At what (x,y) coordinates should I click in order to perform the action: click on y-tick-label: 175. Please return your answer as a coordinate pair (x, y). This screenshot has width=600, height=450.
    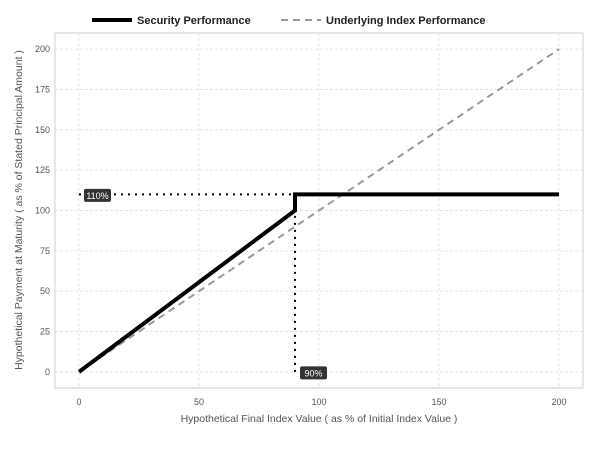
    Looking at the image, I should click on (42, 89).